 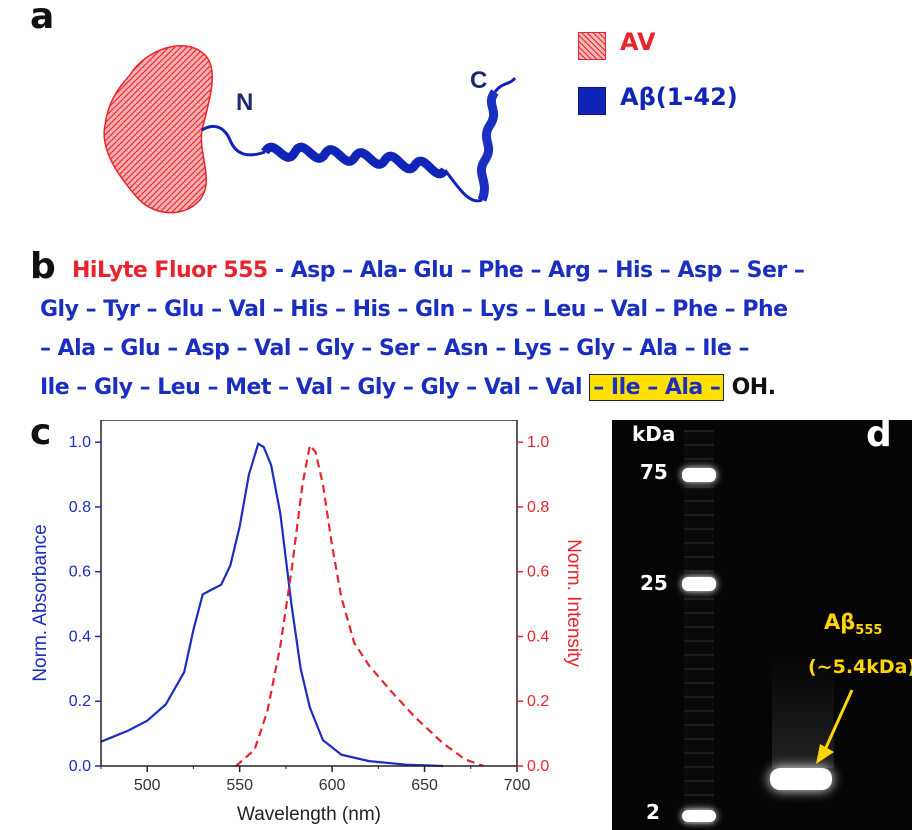 I want to click on band-label: Aβ555, so click(x=853, y=624).